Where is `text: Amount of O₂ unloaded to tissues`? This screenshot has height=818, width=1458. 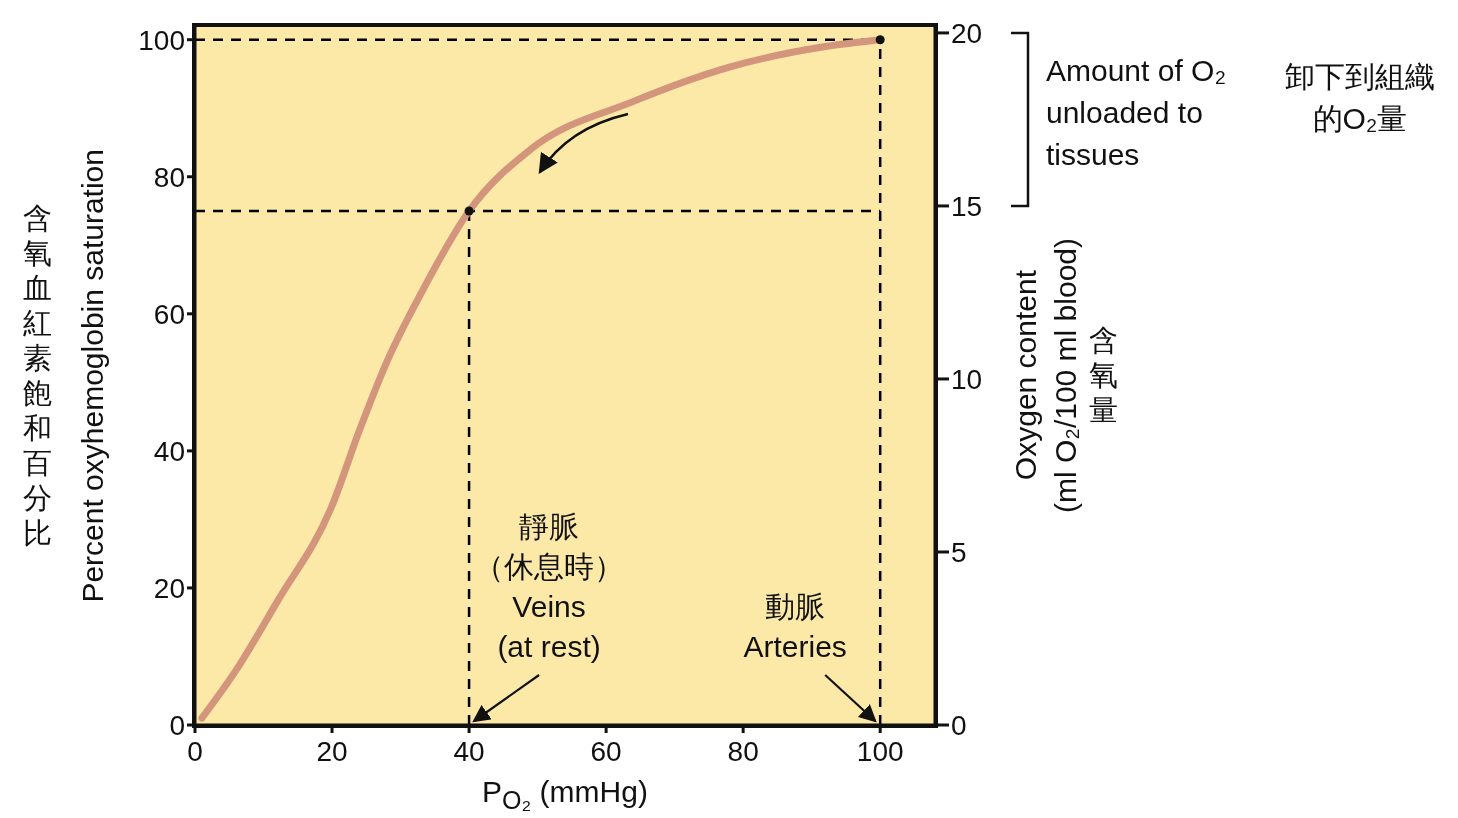 text: Amount of O₂ unloaded to tissues is located at coordinates (1136, 113).